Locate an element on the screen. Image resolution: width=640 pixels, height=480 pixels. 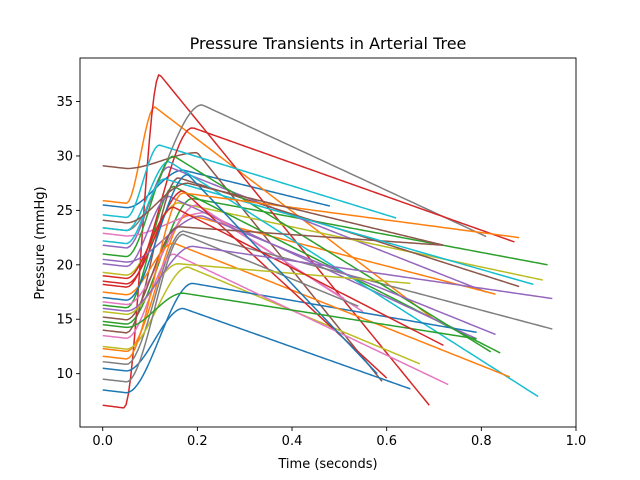
y-tick-label: 35 is located at coordinates (64, 102).